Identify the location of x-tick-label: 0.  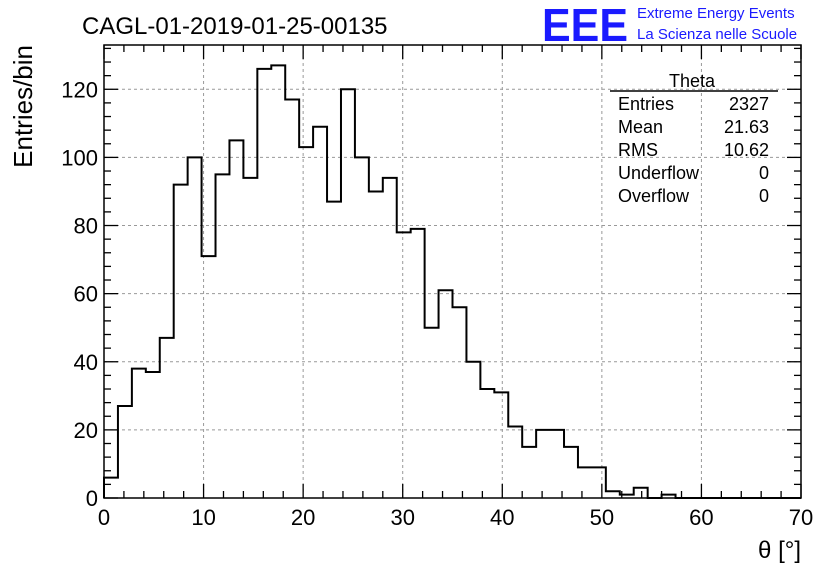
(104, 517).